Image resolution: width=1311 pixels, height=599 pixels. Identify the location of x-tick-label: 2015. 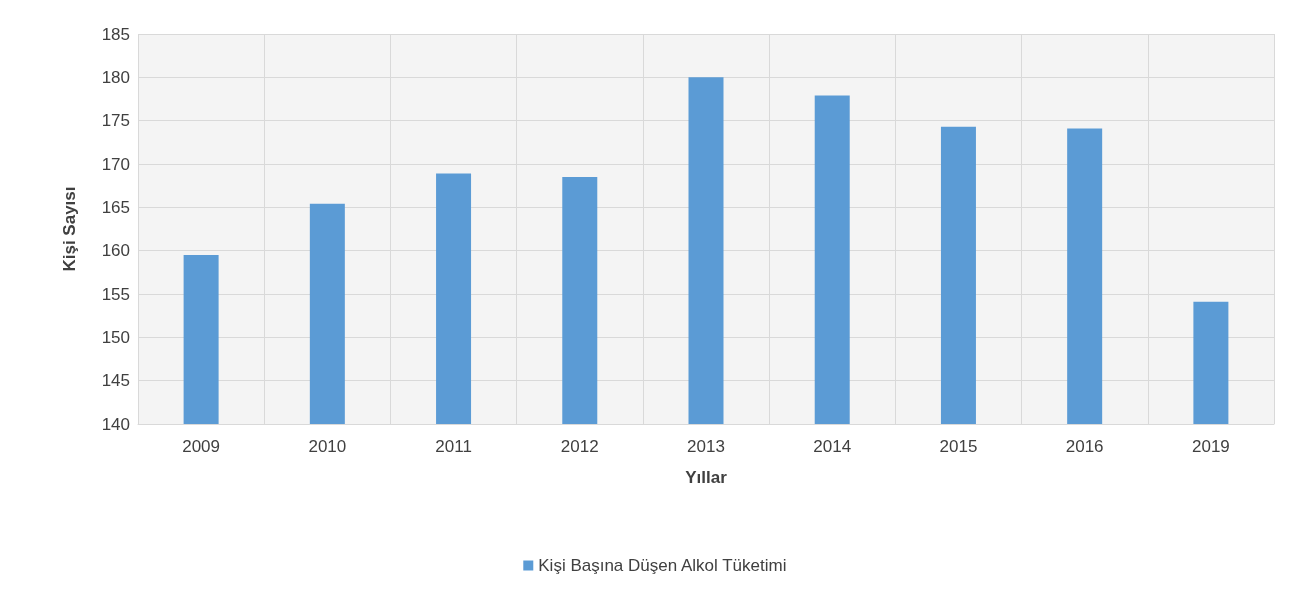
(958, 446).